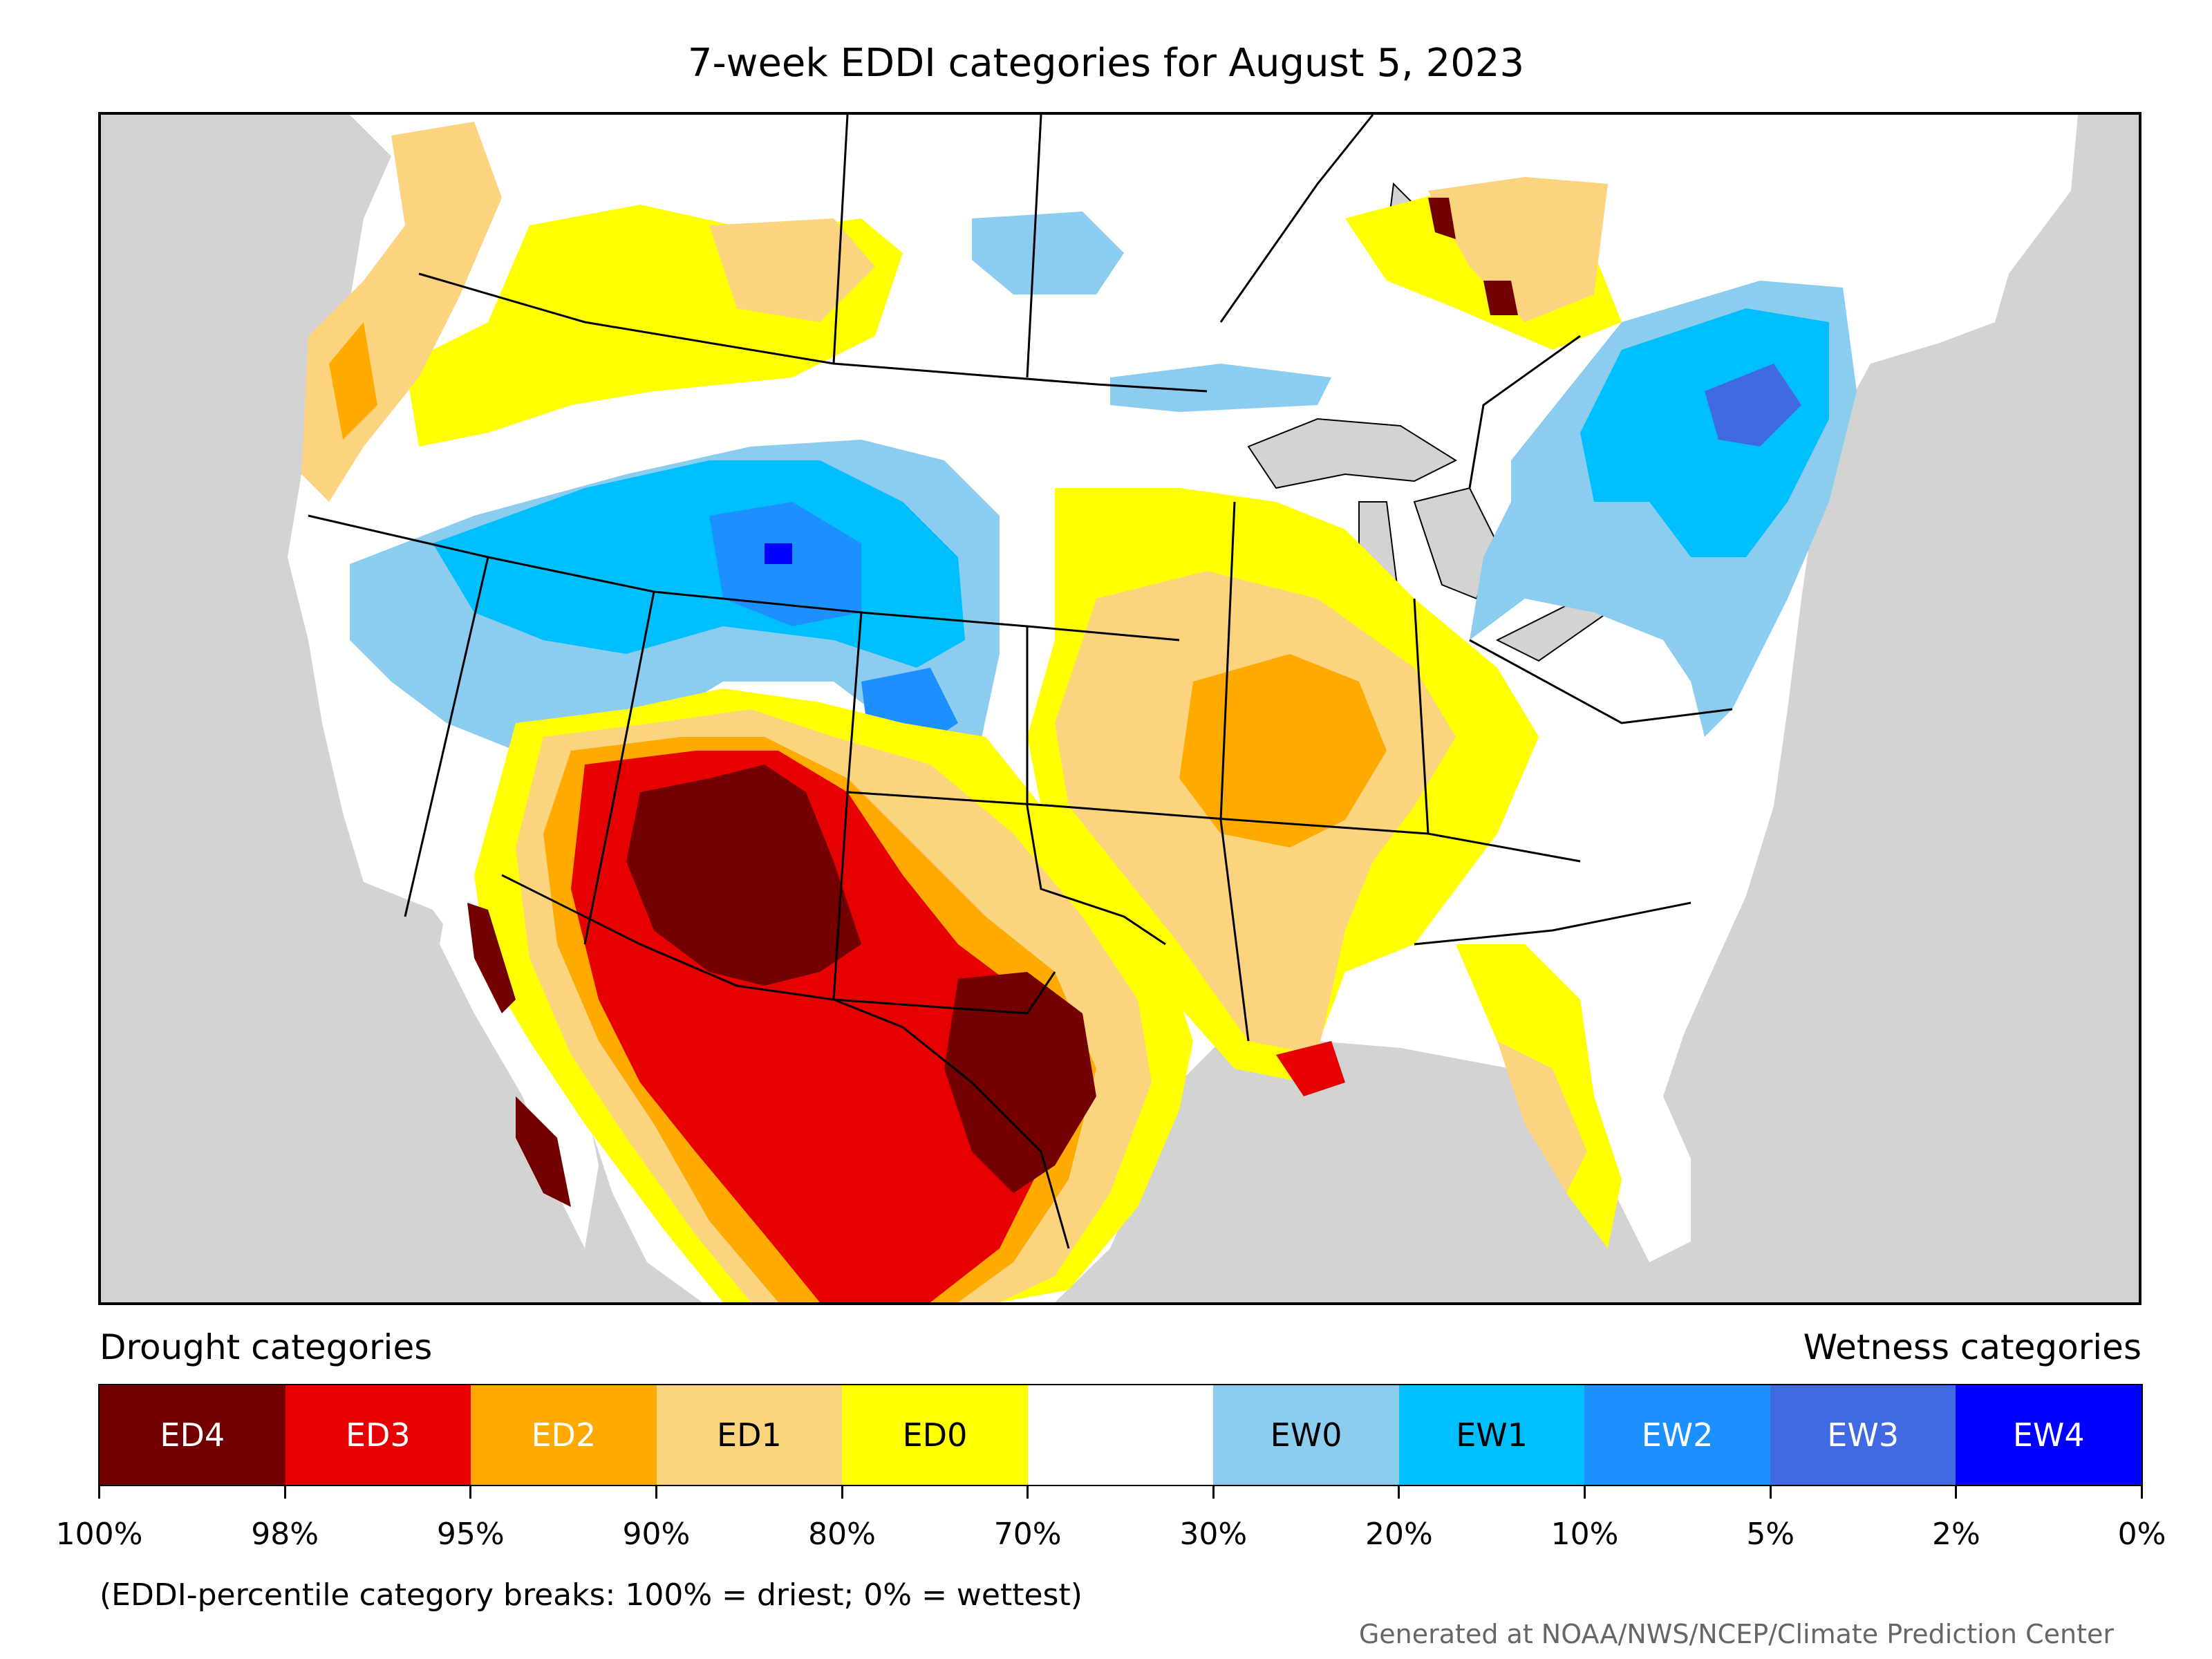 This screenshot has height=1659, width=2212. I want to click on tick-label: 70%, so click(1028, 1535).